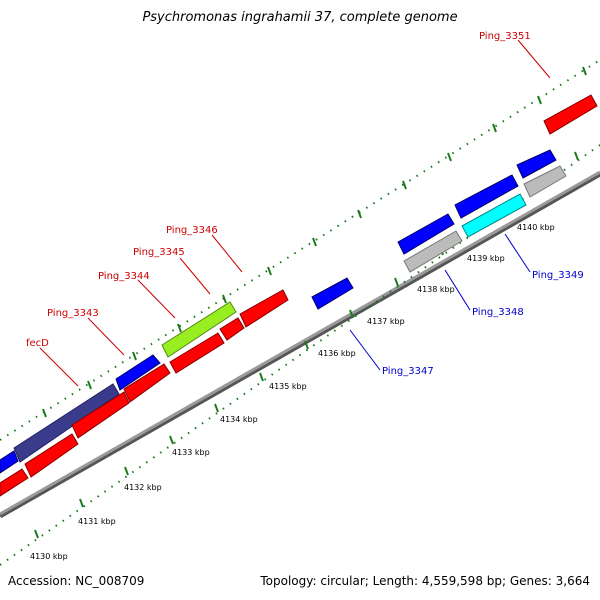 This screenshot has width=600, height=600. Describe the element at coordinates (426, 234) in the screenshot. I see `gene-forward-a` at that location.